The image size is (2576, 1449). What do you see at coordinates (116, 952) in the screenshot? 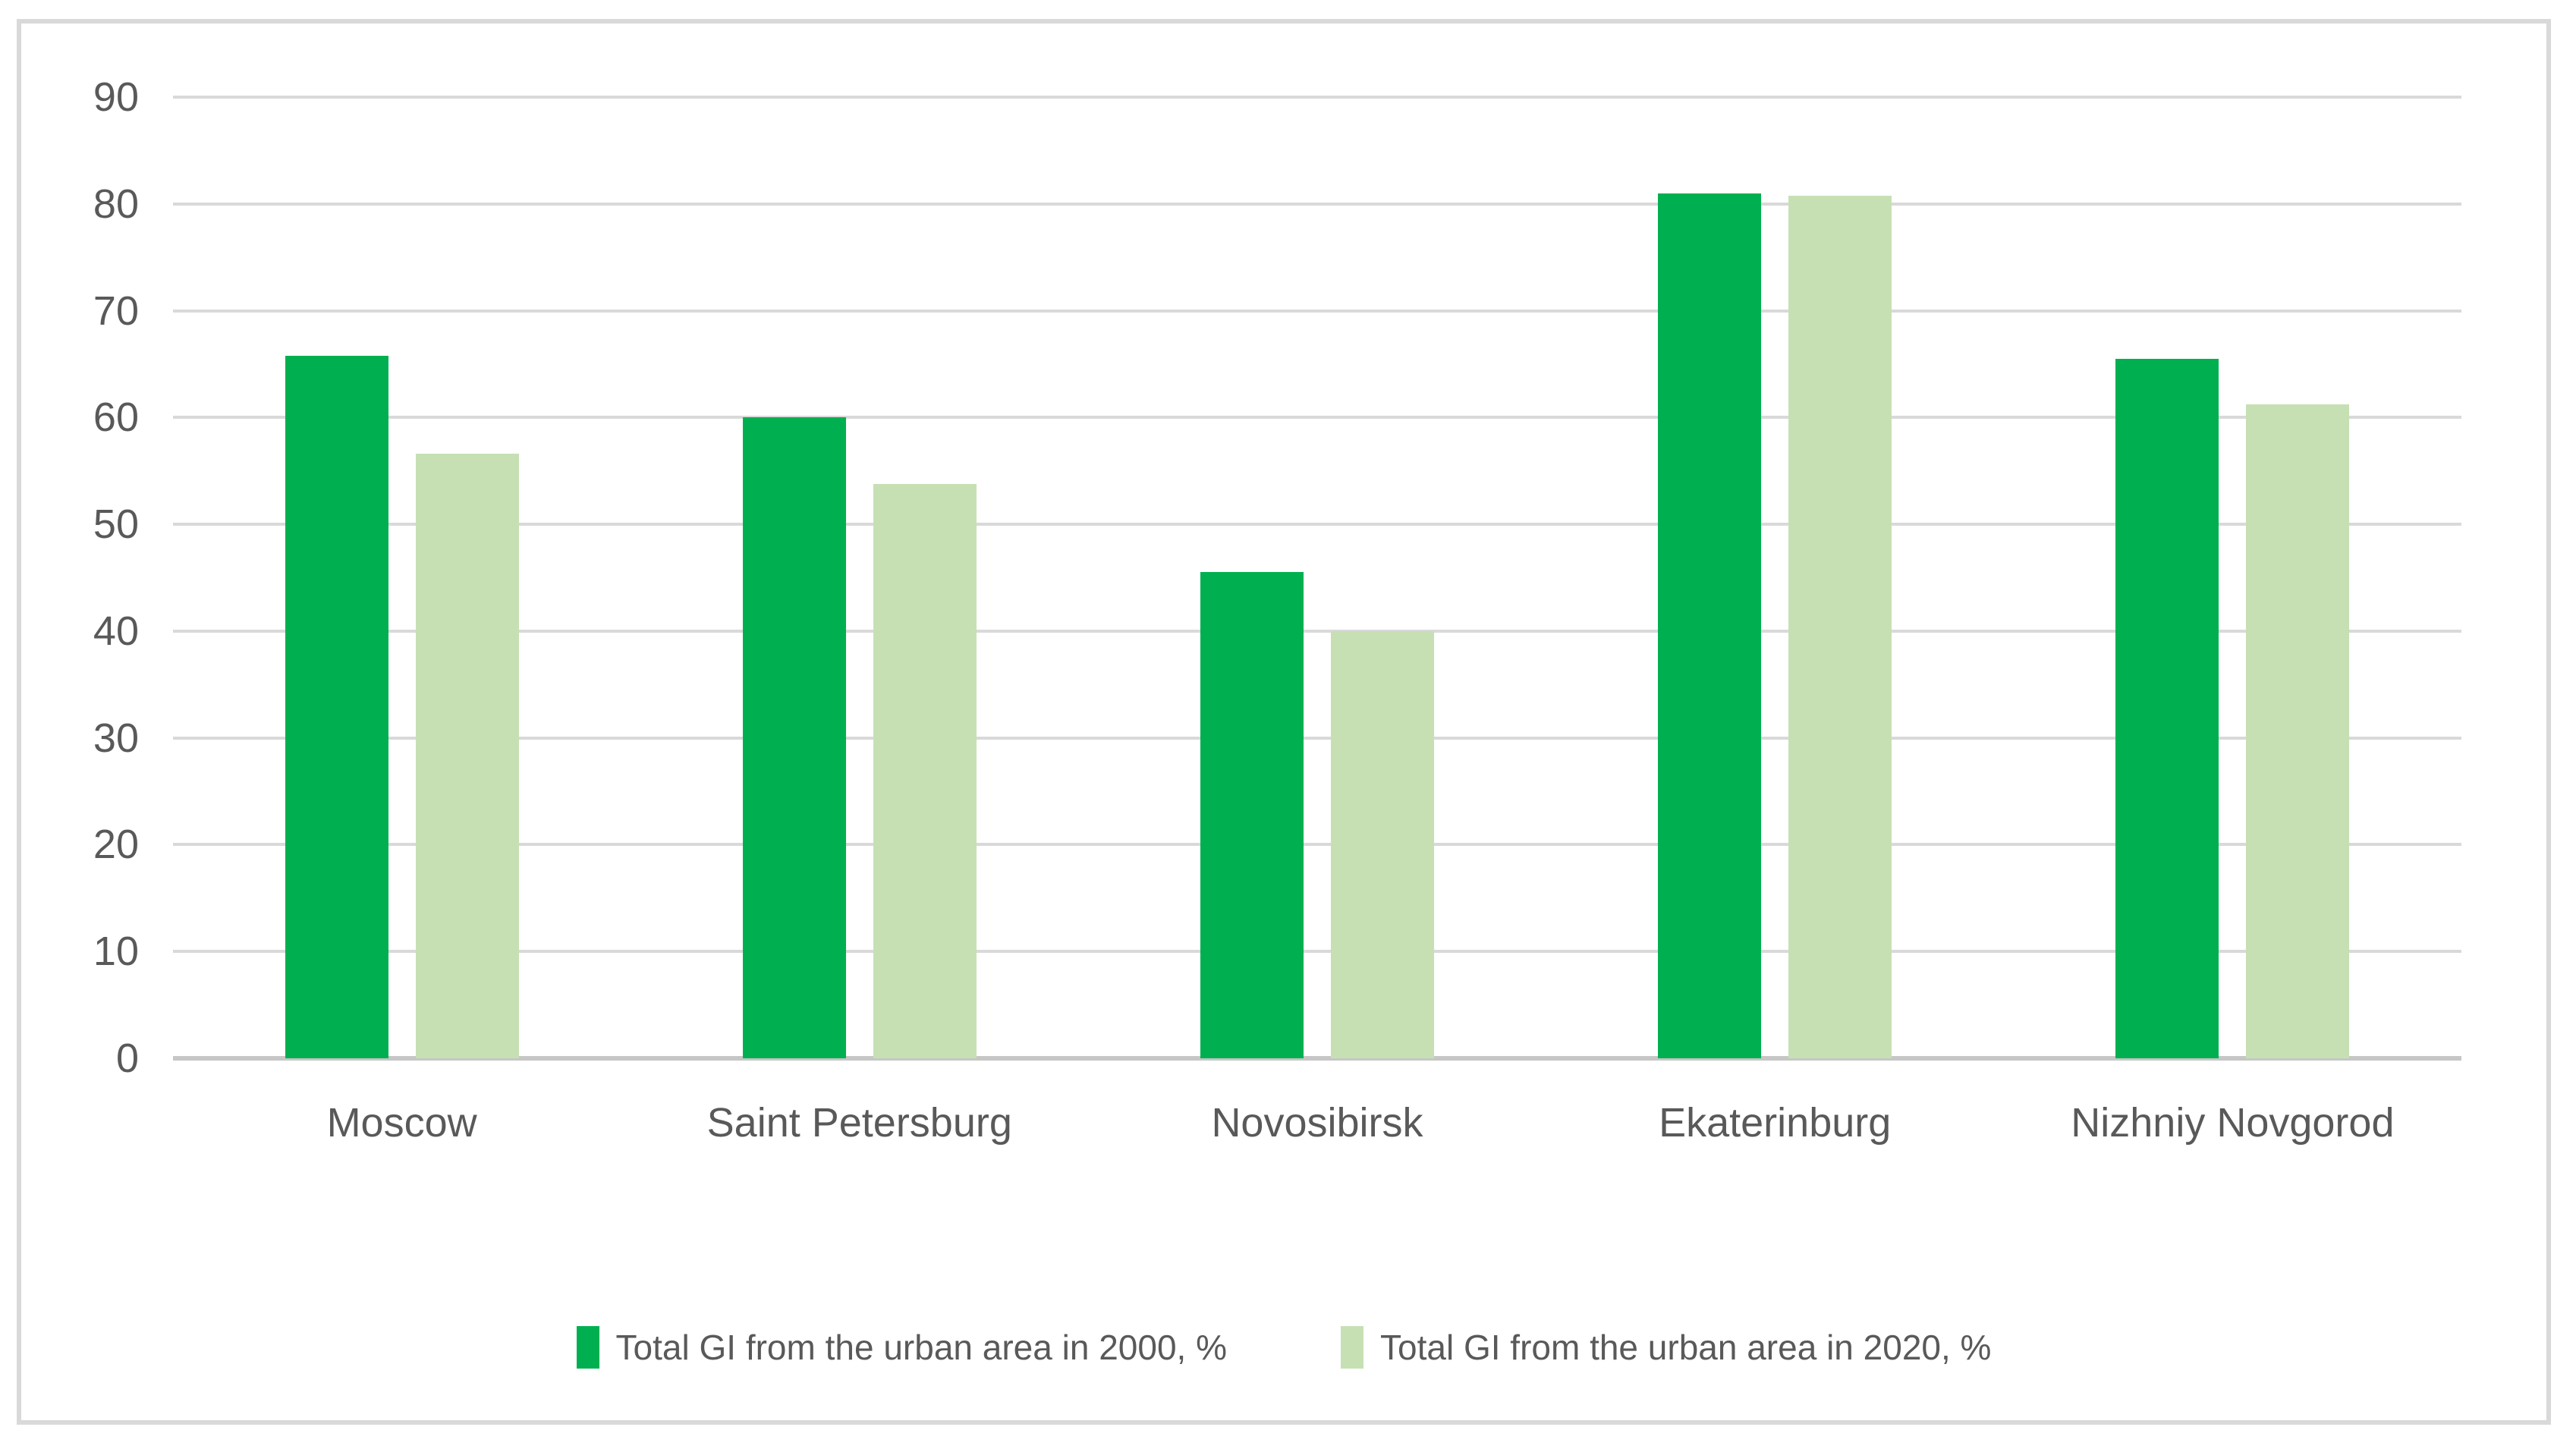
I see `y-tick-label-10: 10` at bounding box center [116, 952].